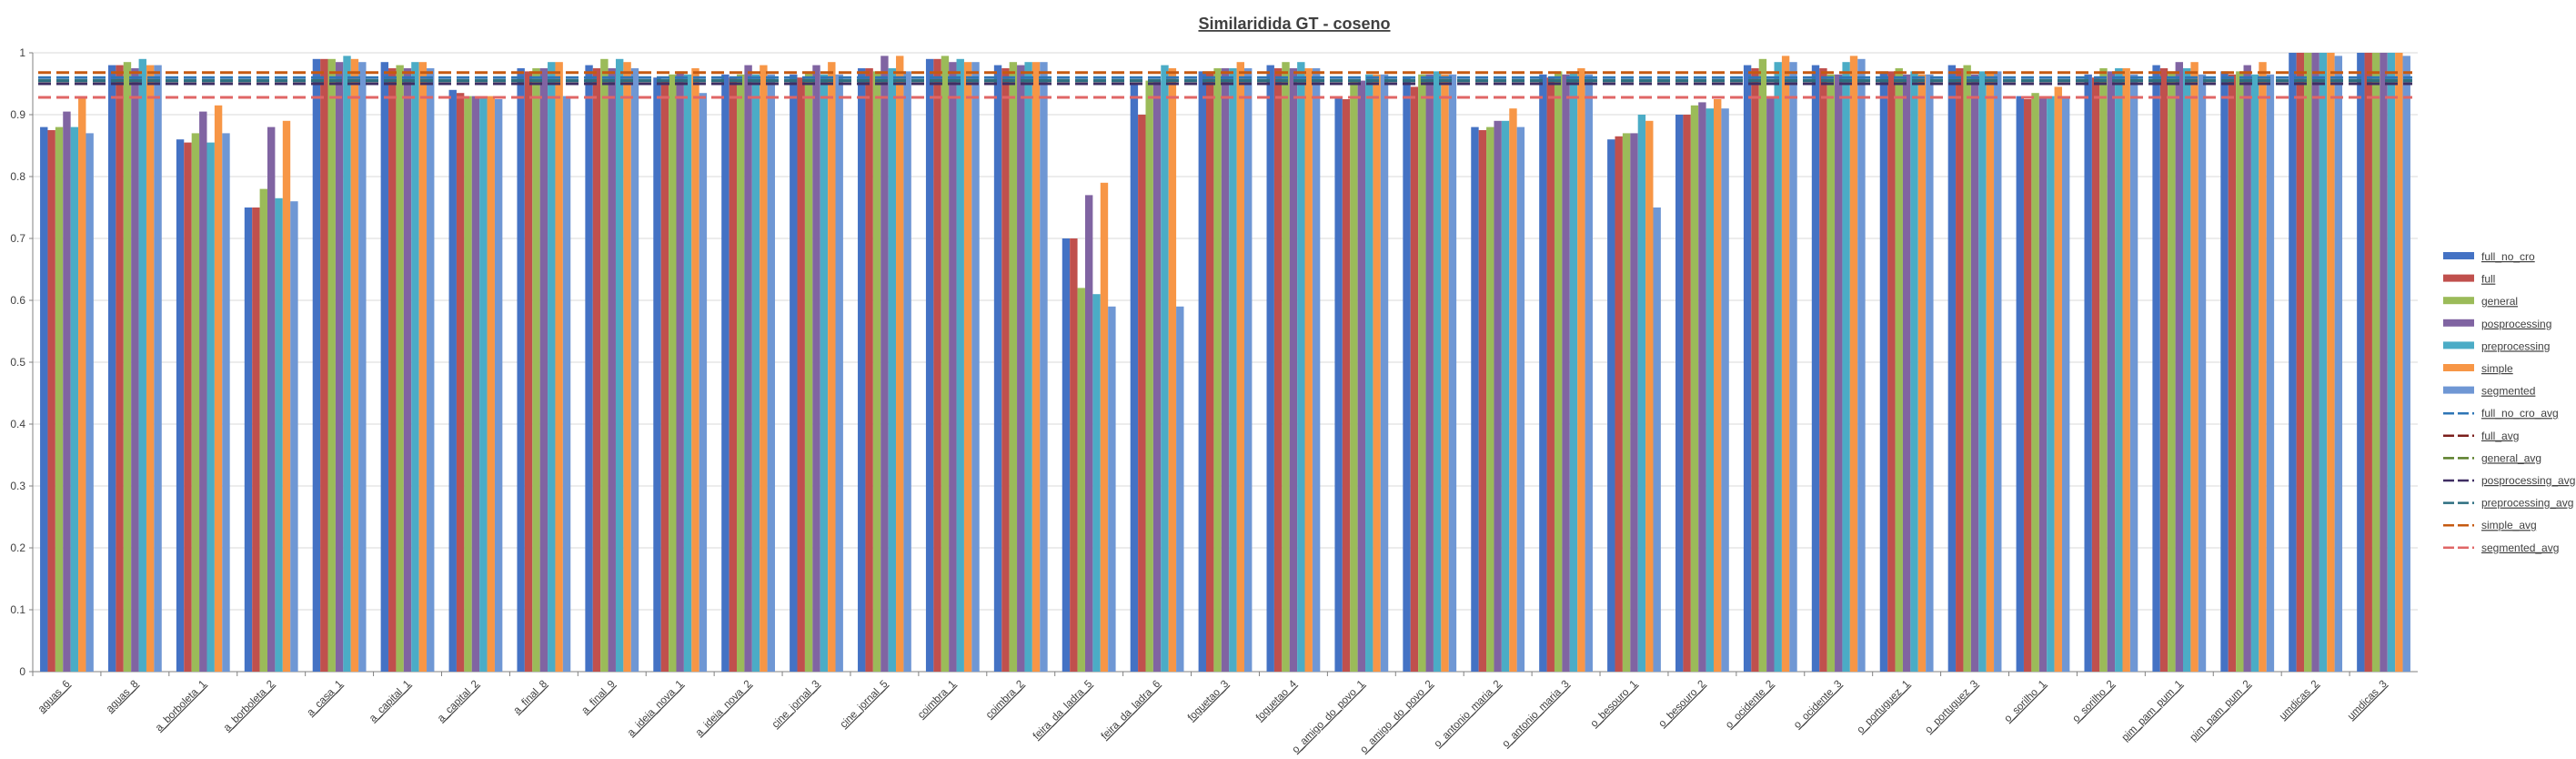 The width and height of the screenshot is (2576, 759). What do you see at coordinates (1536, 714) in the screenshot?
I see `x-tick-label: o_antonio_maria_3` at bounding box center [1536, 714].